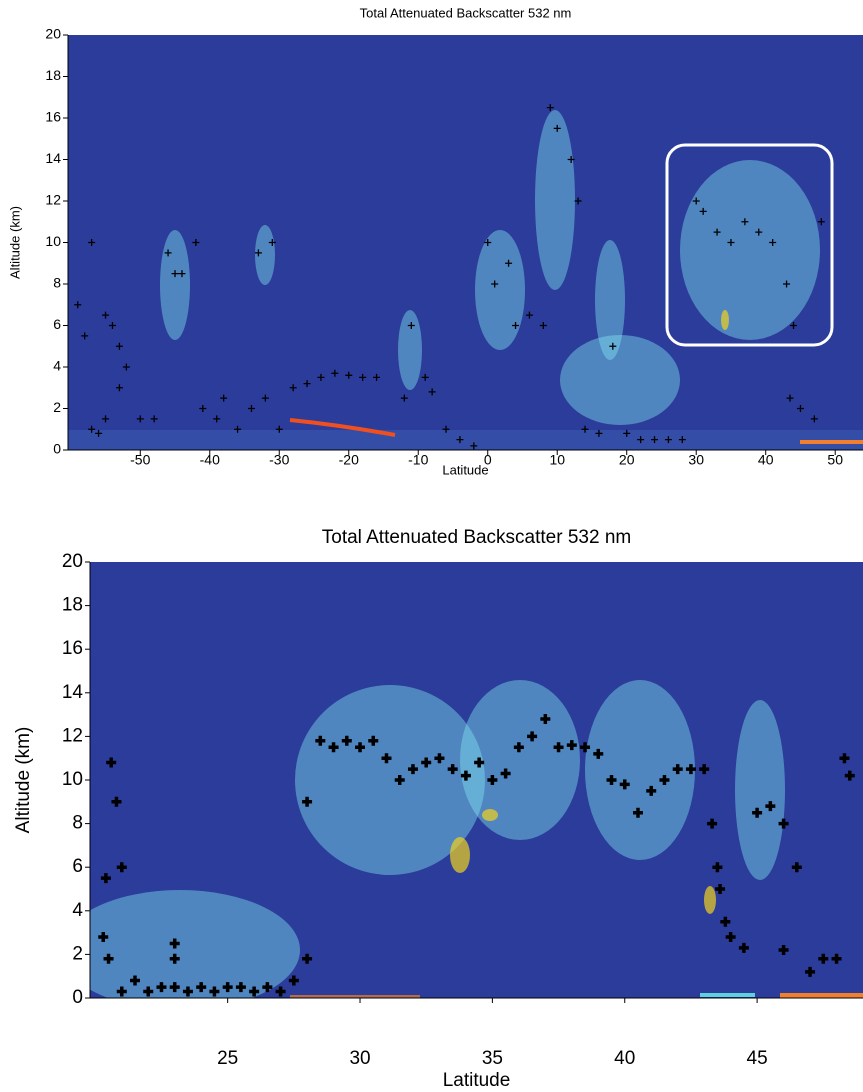 The width and height of the screenshot is (863, 1092). Describe the element at coordinates (488, 460) in the screenshot. I see `x-tick-label: 0` at that location.